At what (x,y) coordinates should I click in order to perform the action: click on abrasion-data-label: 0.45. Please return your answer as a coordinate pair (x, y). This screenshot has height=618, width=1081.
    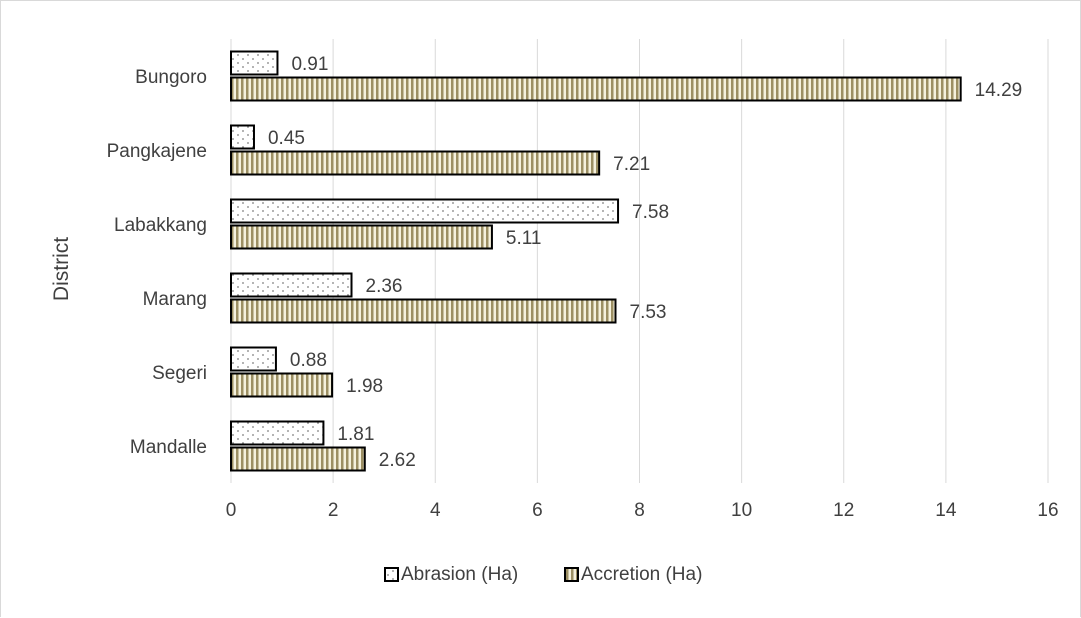
    Looking at the image, I should click on (286, 138).